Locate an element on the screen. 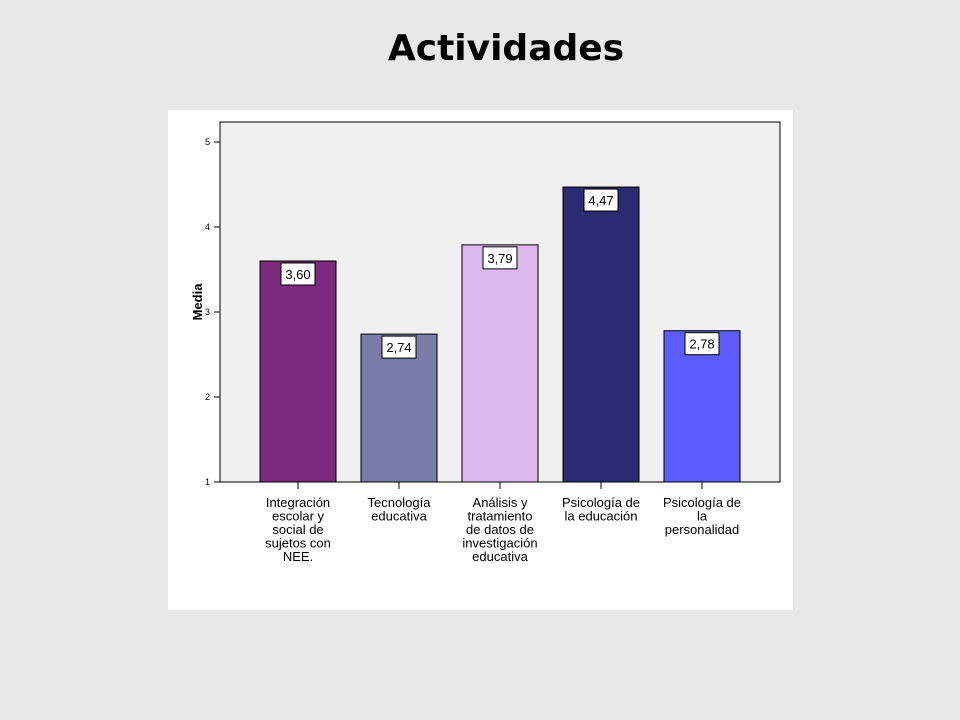  x-tick-label: Psicología de la educación is located at coordinates (601, 509).